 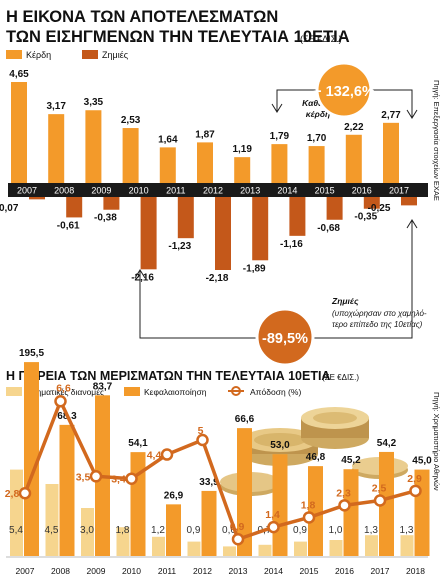 I want to click on profit-value-label: 1,79, so click(x=280, y=136).